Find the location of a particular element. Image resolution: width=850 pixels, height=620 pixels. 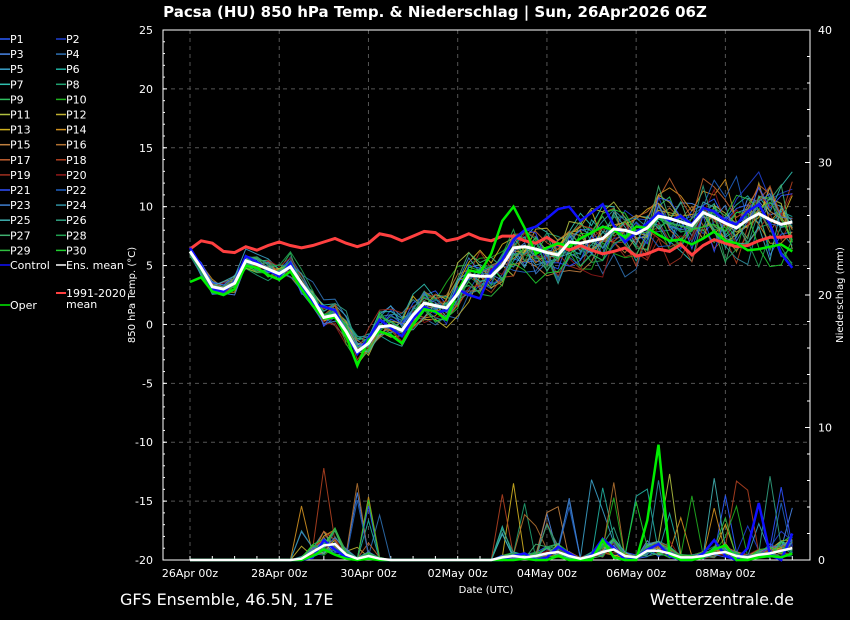

y-left-tick-label: -15 is located at coordinates (144, 501).